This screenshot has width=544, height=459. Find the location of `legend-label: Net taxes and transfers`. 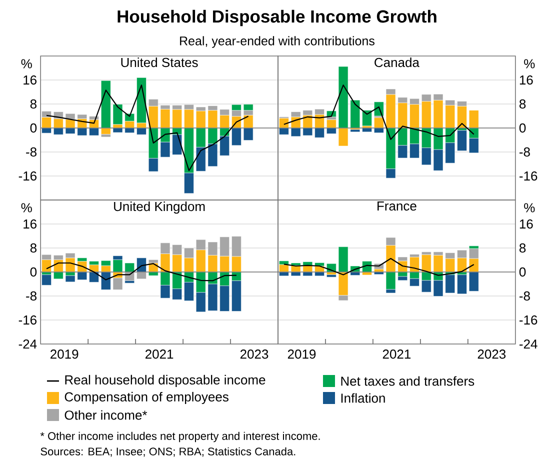

legend-label: Net taxes and transfers is located at coordinates (407, 381).